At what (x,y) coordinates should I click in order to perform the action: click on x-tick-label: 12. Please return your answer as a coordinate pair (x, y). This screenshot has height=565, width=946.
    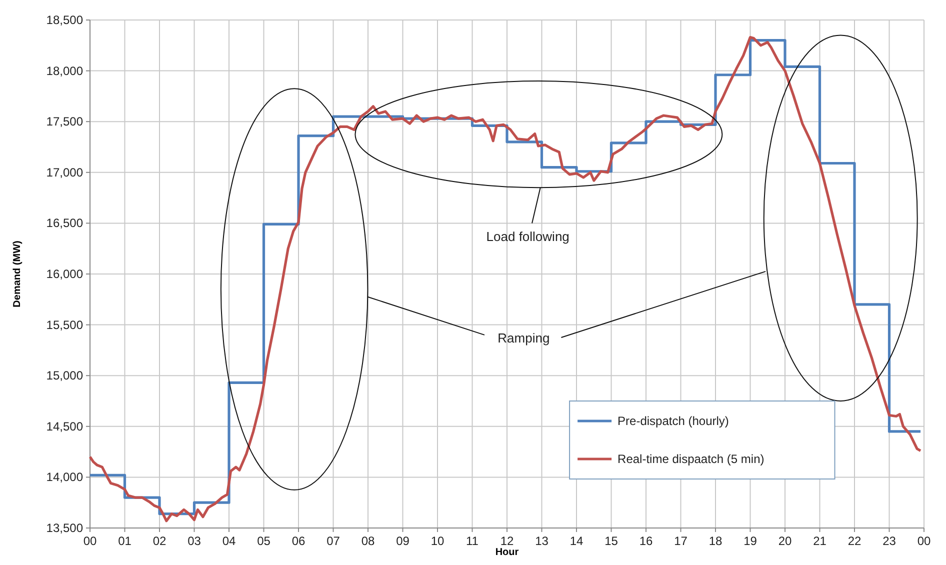
    Looking at the image, I should click on (507, 541).